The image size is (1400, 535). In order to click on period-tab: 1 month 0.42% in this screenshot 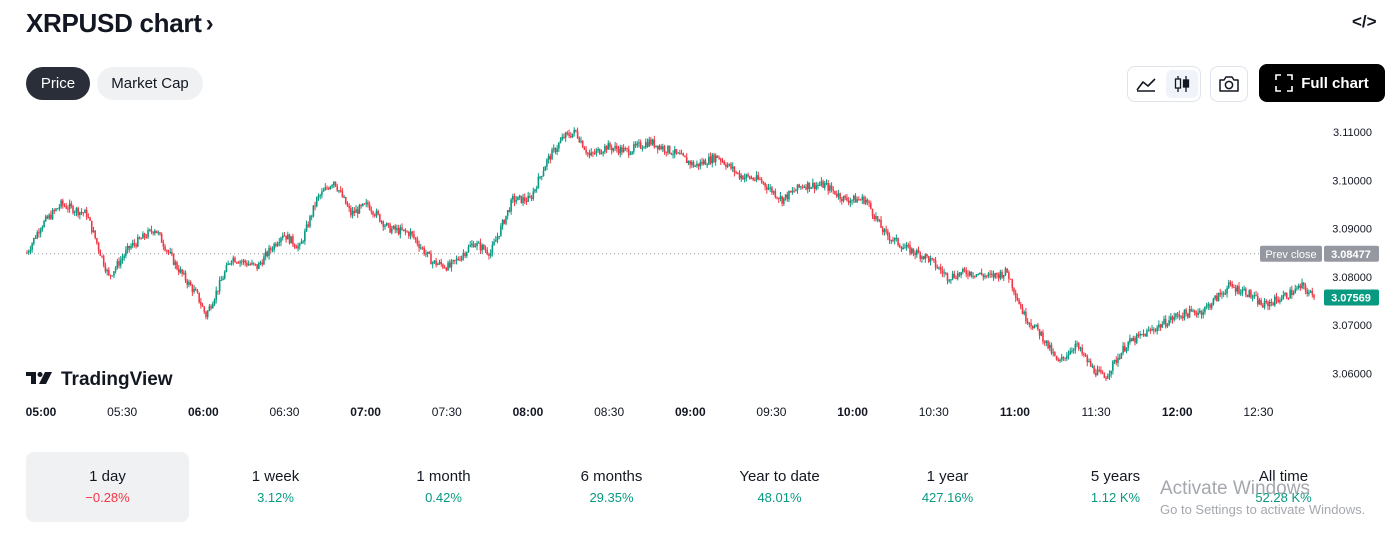, I will do `click(443, 487)`.